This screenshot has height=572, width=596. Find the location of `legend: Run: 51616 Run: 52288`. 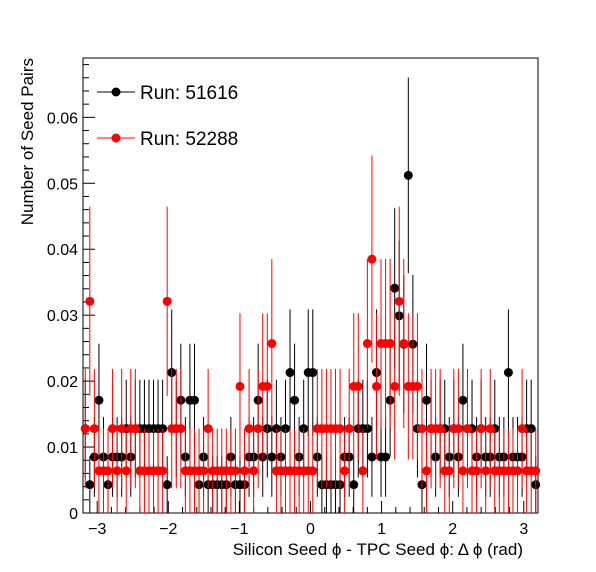

legend: Run: 51616 Run: 52288 is located at coordinates (167, 116).